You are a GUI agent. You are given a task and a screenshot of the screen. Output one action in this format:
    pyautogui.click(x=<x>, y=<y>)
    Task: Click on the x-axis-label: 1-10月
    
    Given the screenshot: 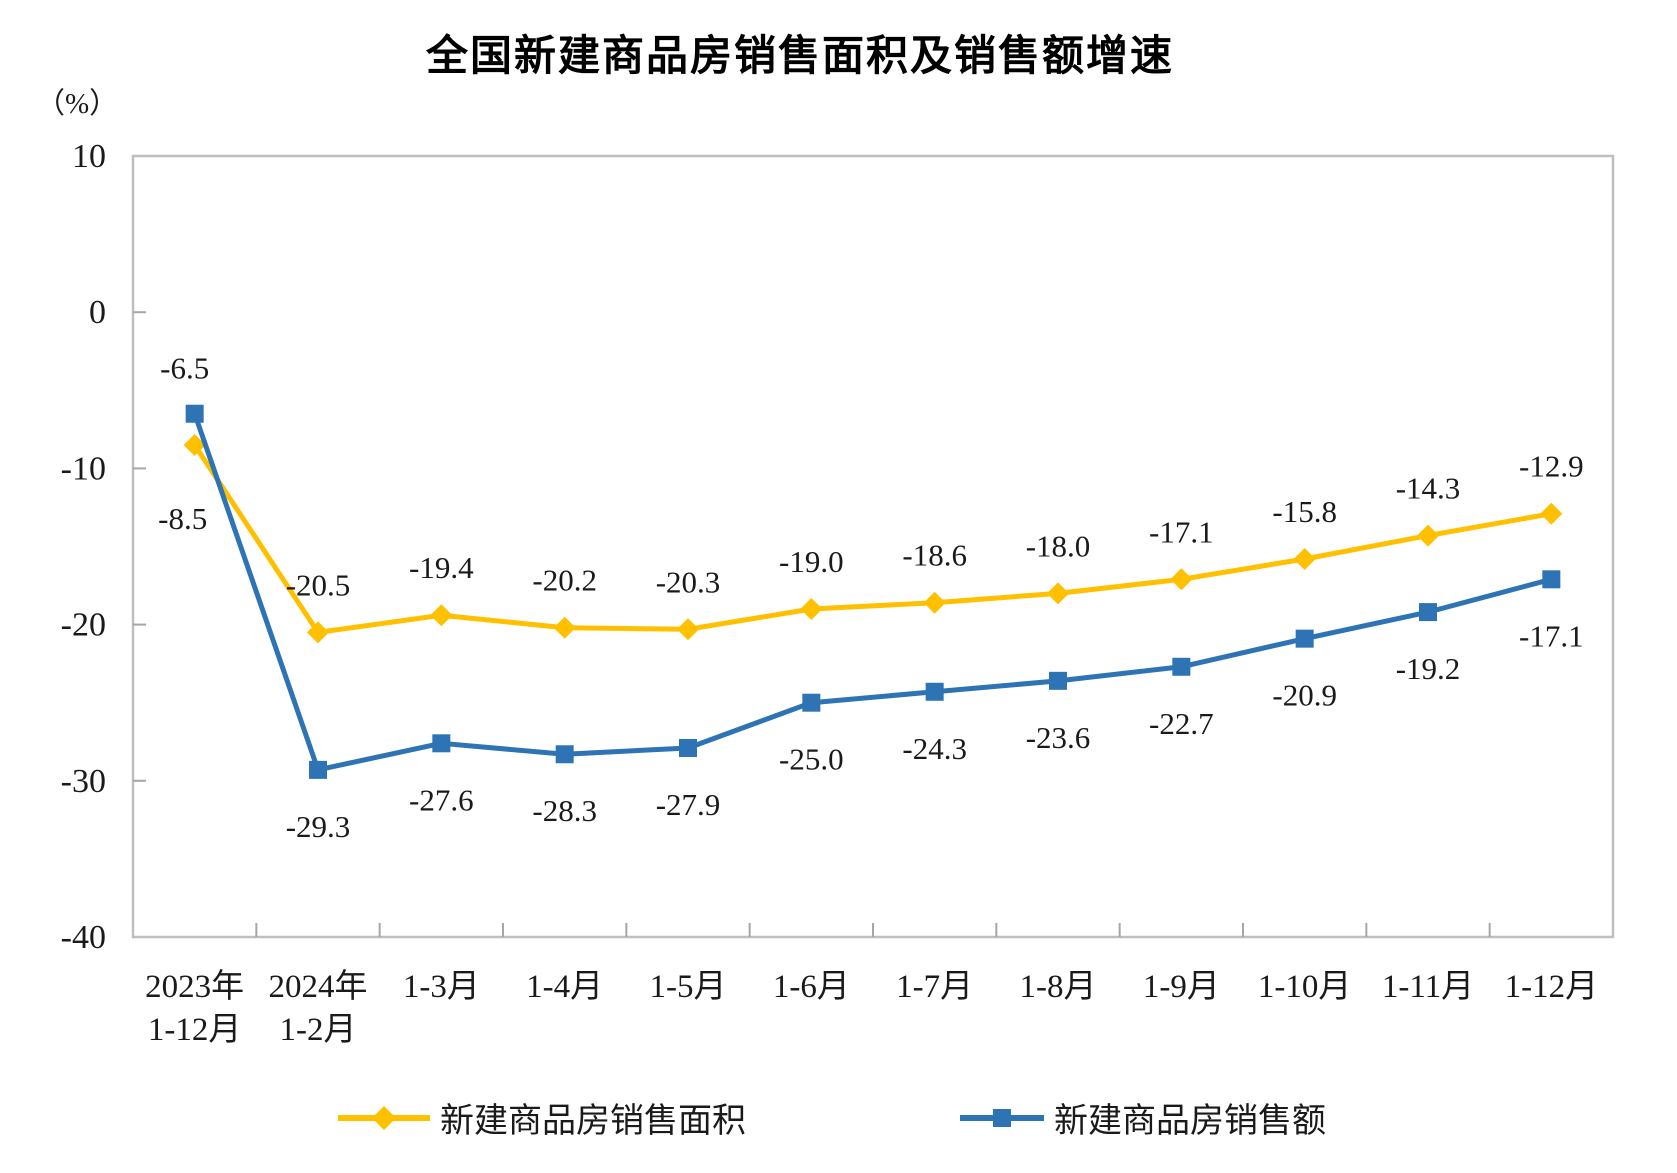 What is the action you would take?
    pyautogui.click(x=1305, y=987)
    